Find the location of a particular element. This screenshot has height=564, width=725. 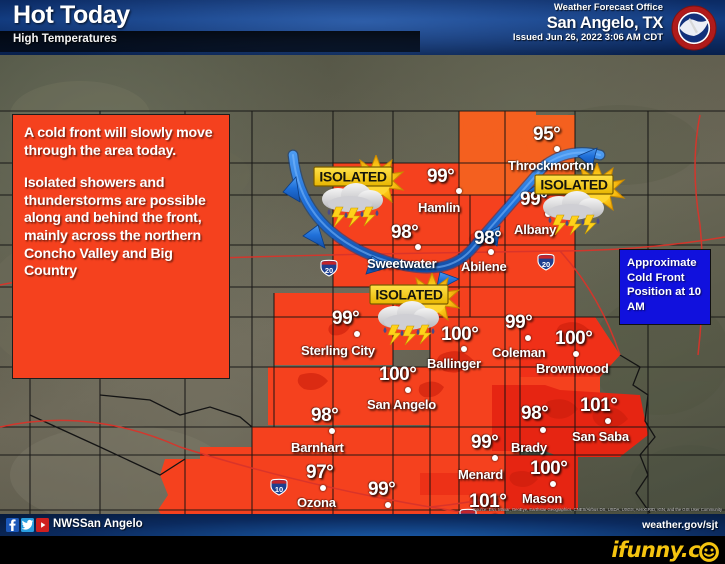

website-link: weather.gov/sjt is located at coordinates (680, 525).